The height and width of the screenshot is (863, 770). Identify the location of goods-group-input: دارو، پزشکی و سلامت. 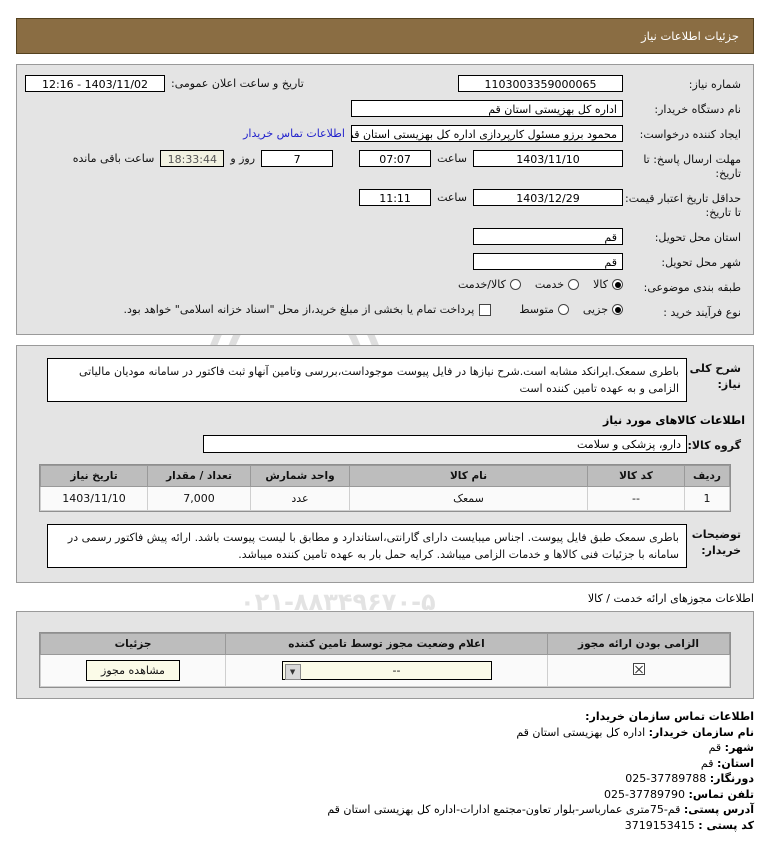
(445, 444).